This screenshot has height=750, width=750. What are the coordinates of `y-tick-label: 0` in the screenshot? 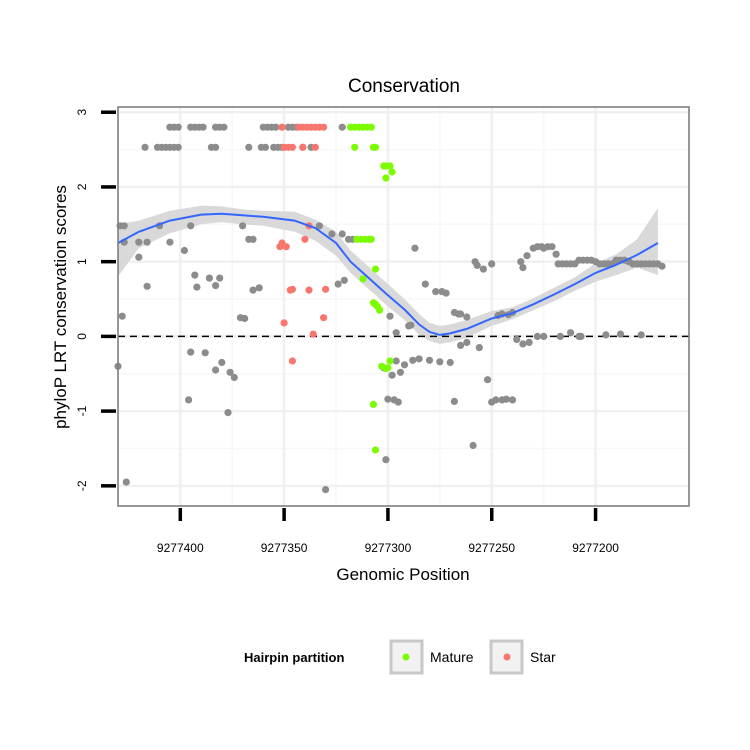 It's located at (82, 336).